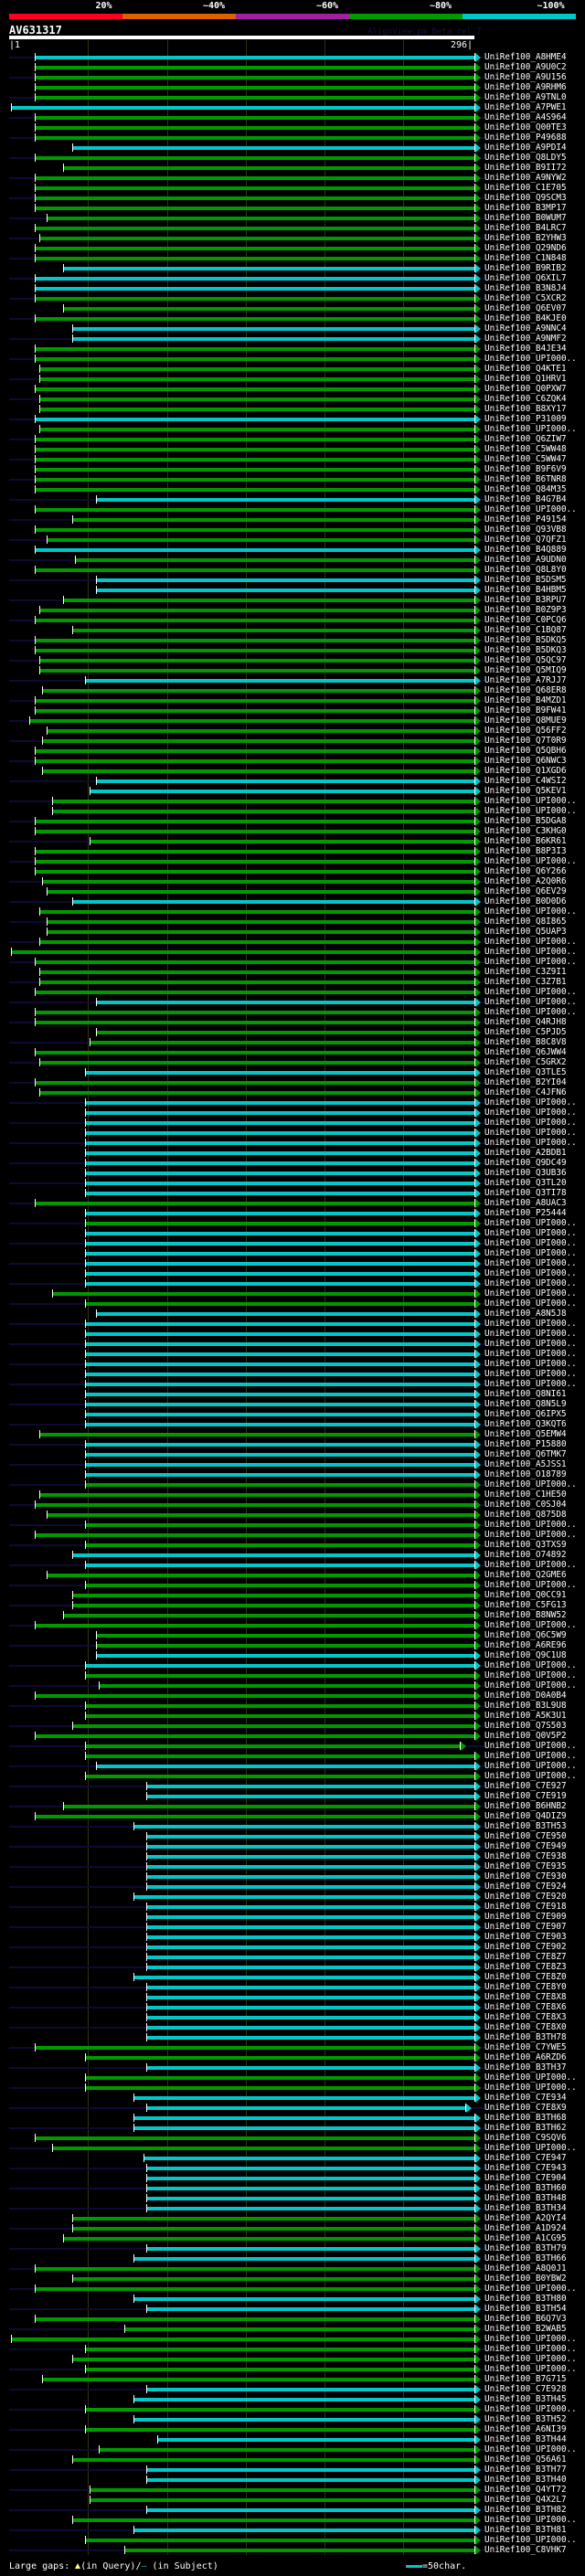 The width and height of the screenshot is (585, 2576). I want to click on hit-label: UniRef100_Q5EMW4, so click(525, 1434).